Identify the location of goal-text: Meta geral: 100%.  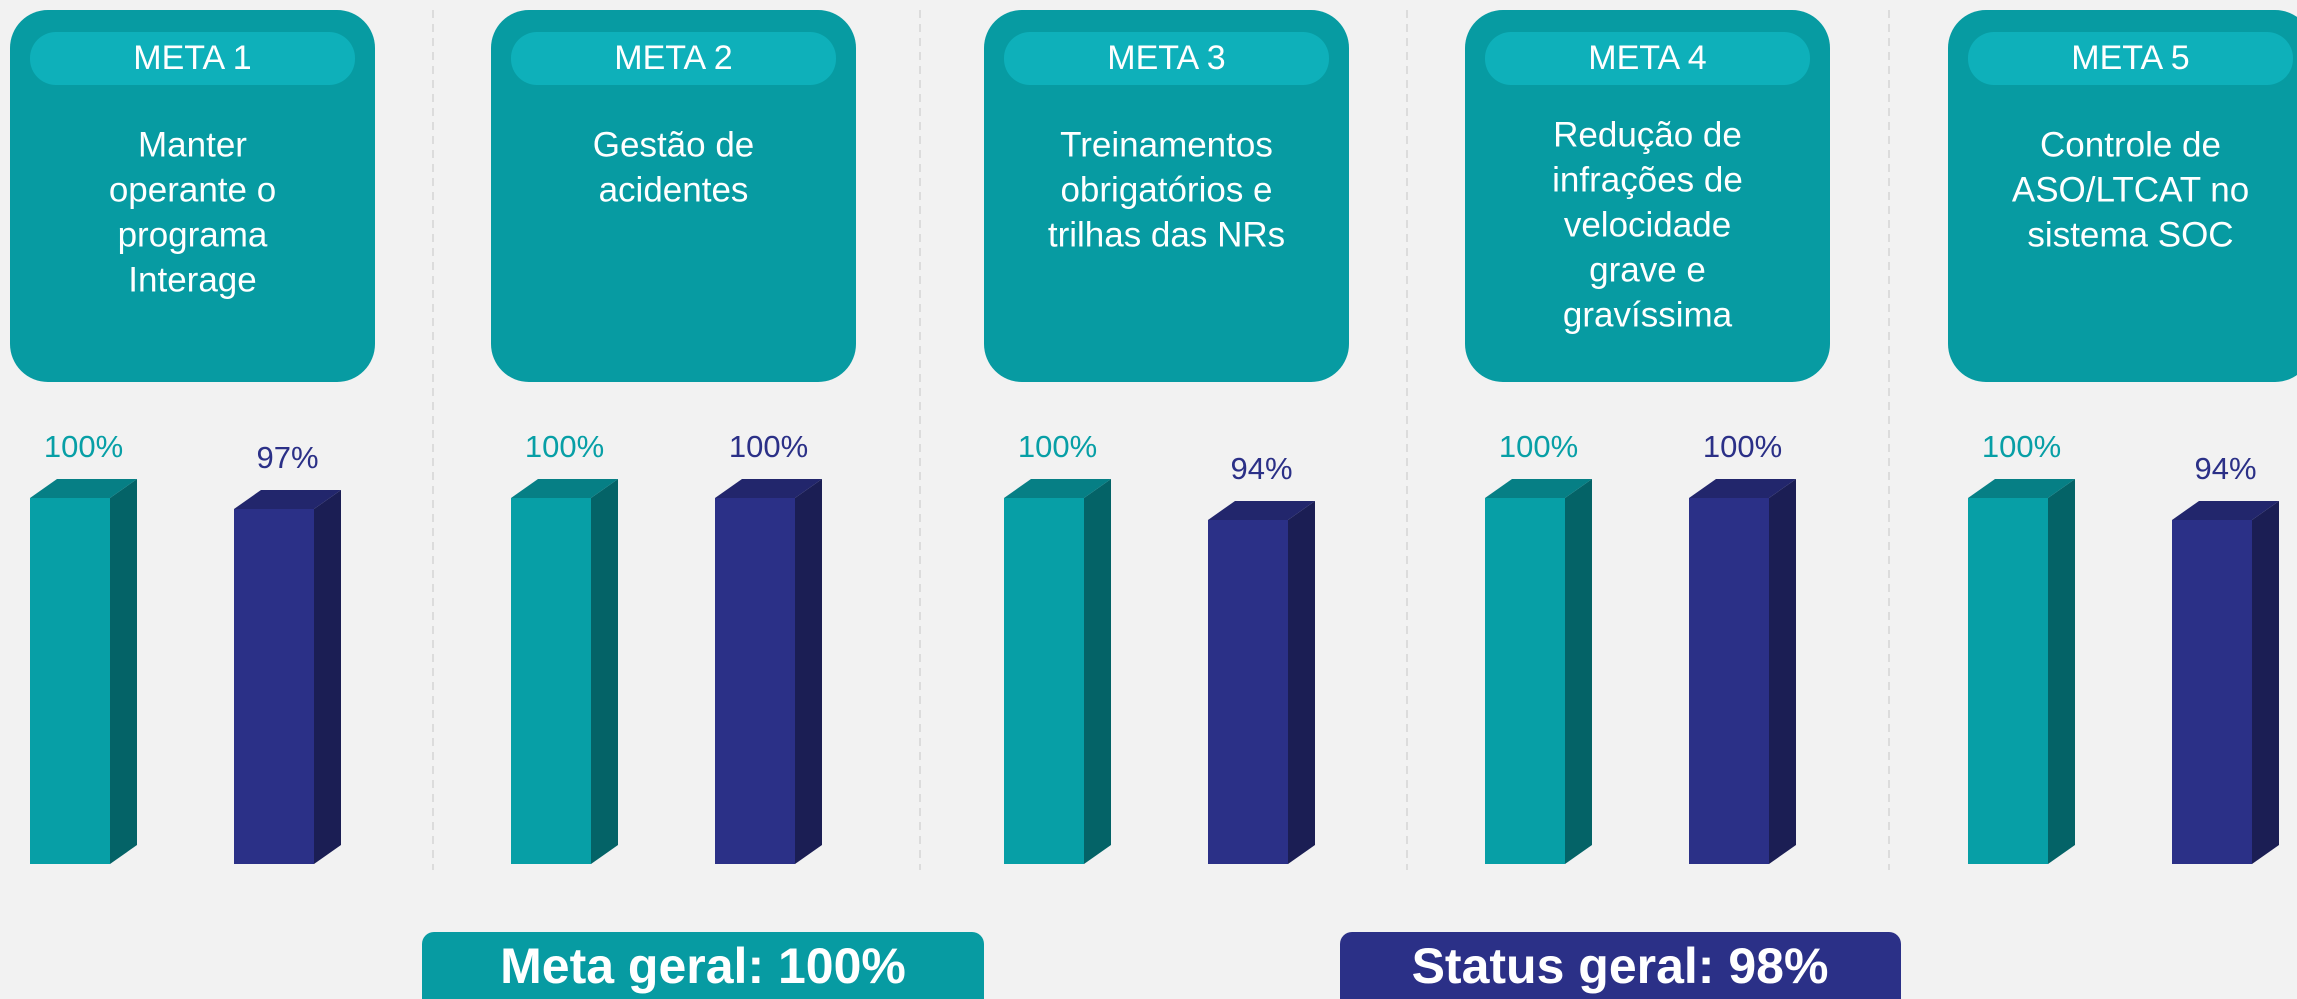
(703, 966).